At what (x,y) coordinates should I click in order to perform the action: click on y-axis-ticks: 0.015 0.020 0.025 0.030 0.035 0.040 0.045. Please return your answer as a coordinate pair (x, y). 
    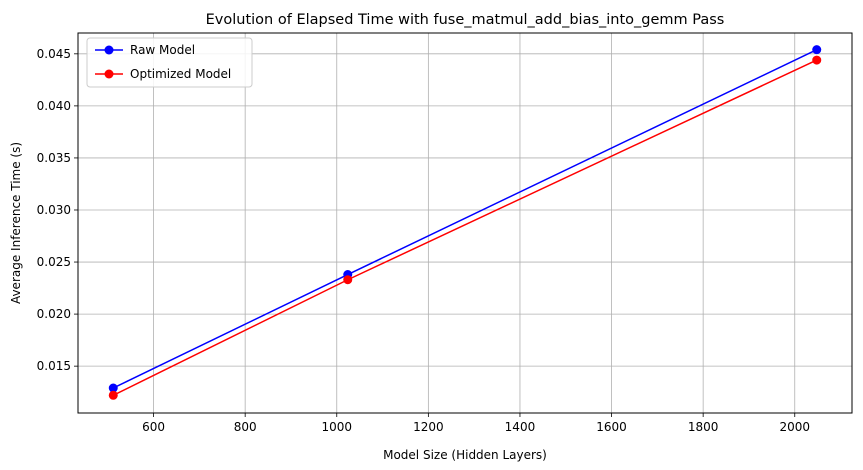
    Looking at the image, I should click on (57, 210).